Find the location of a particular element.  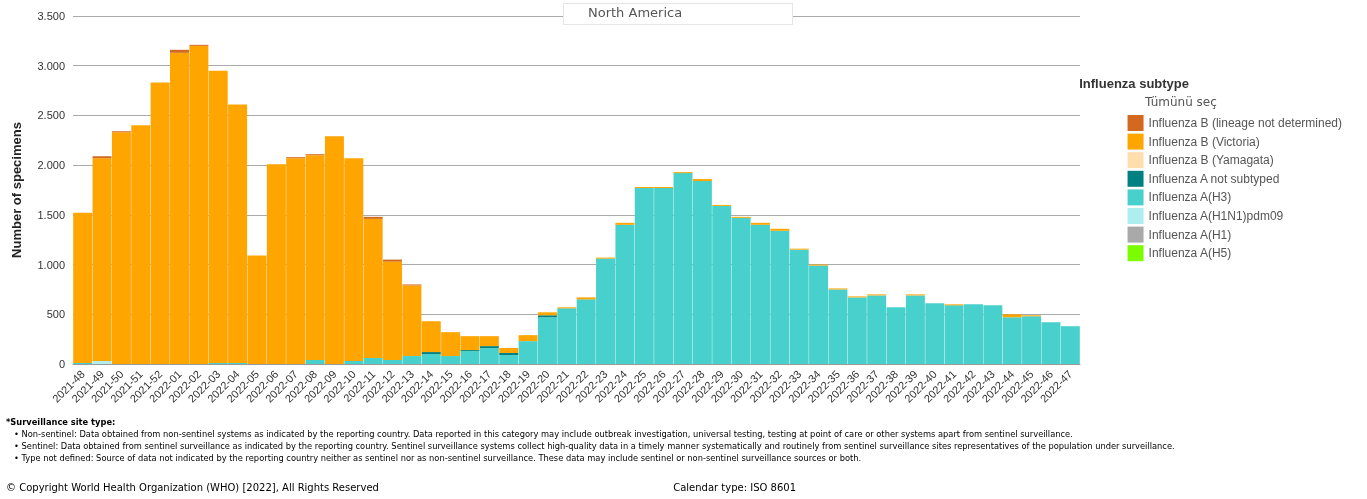

y-tick-label: 0 is located at coordinates (61, 364).